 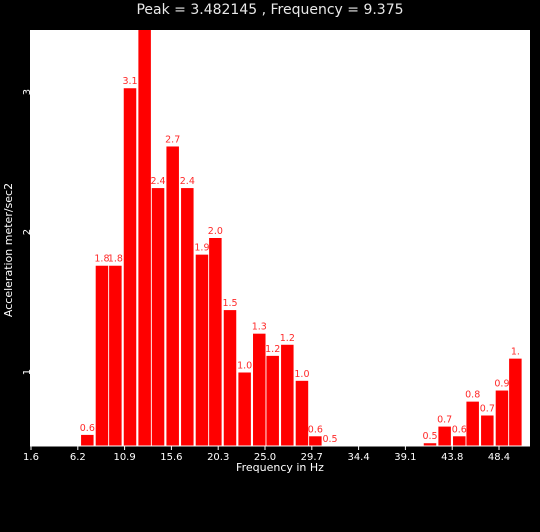 I want to click on bar-value-label-19: 0.7, so click(x=444, y=420).